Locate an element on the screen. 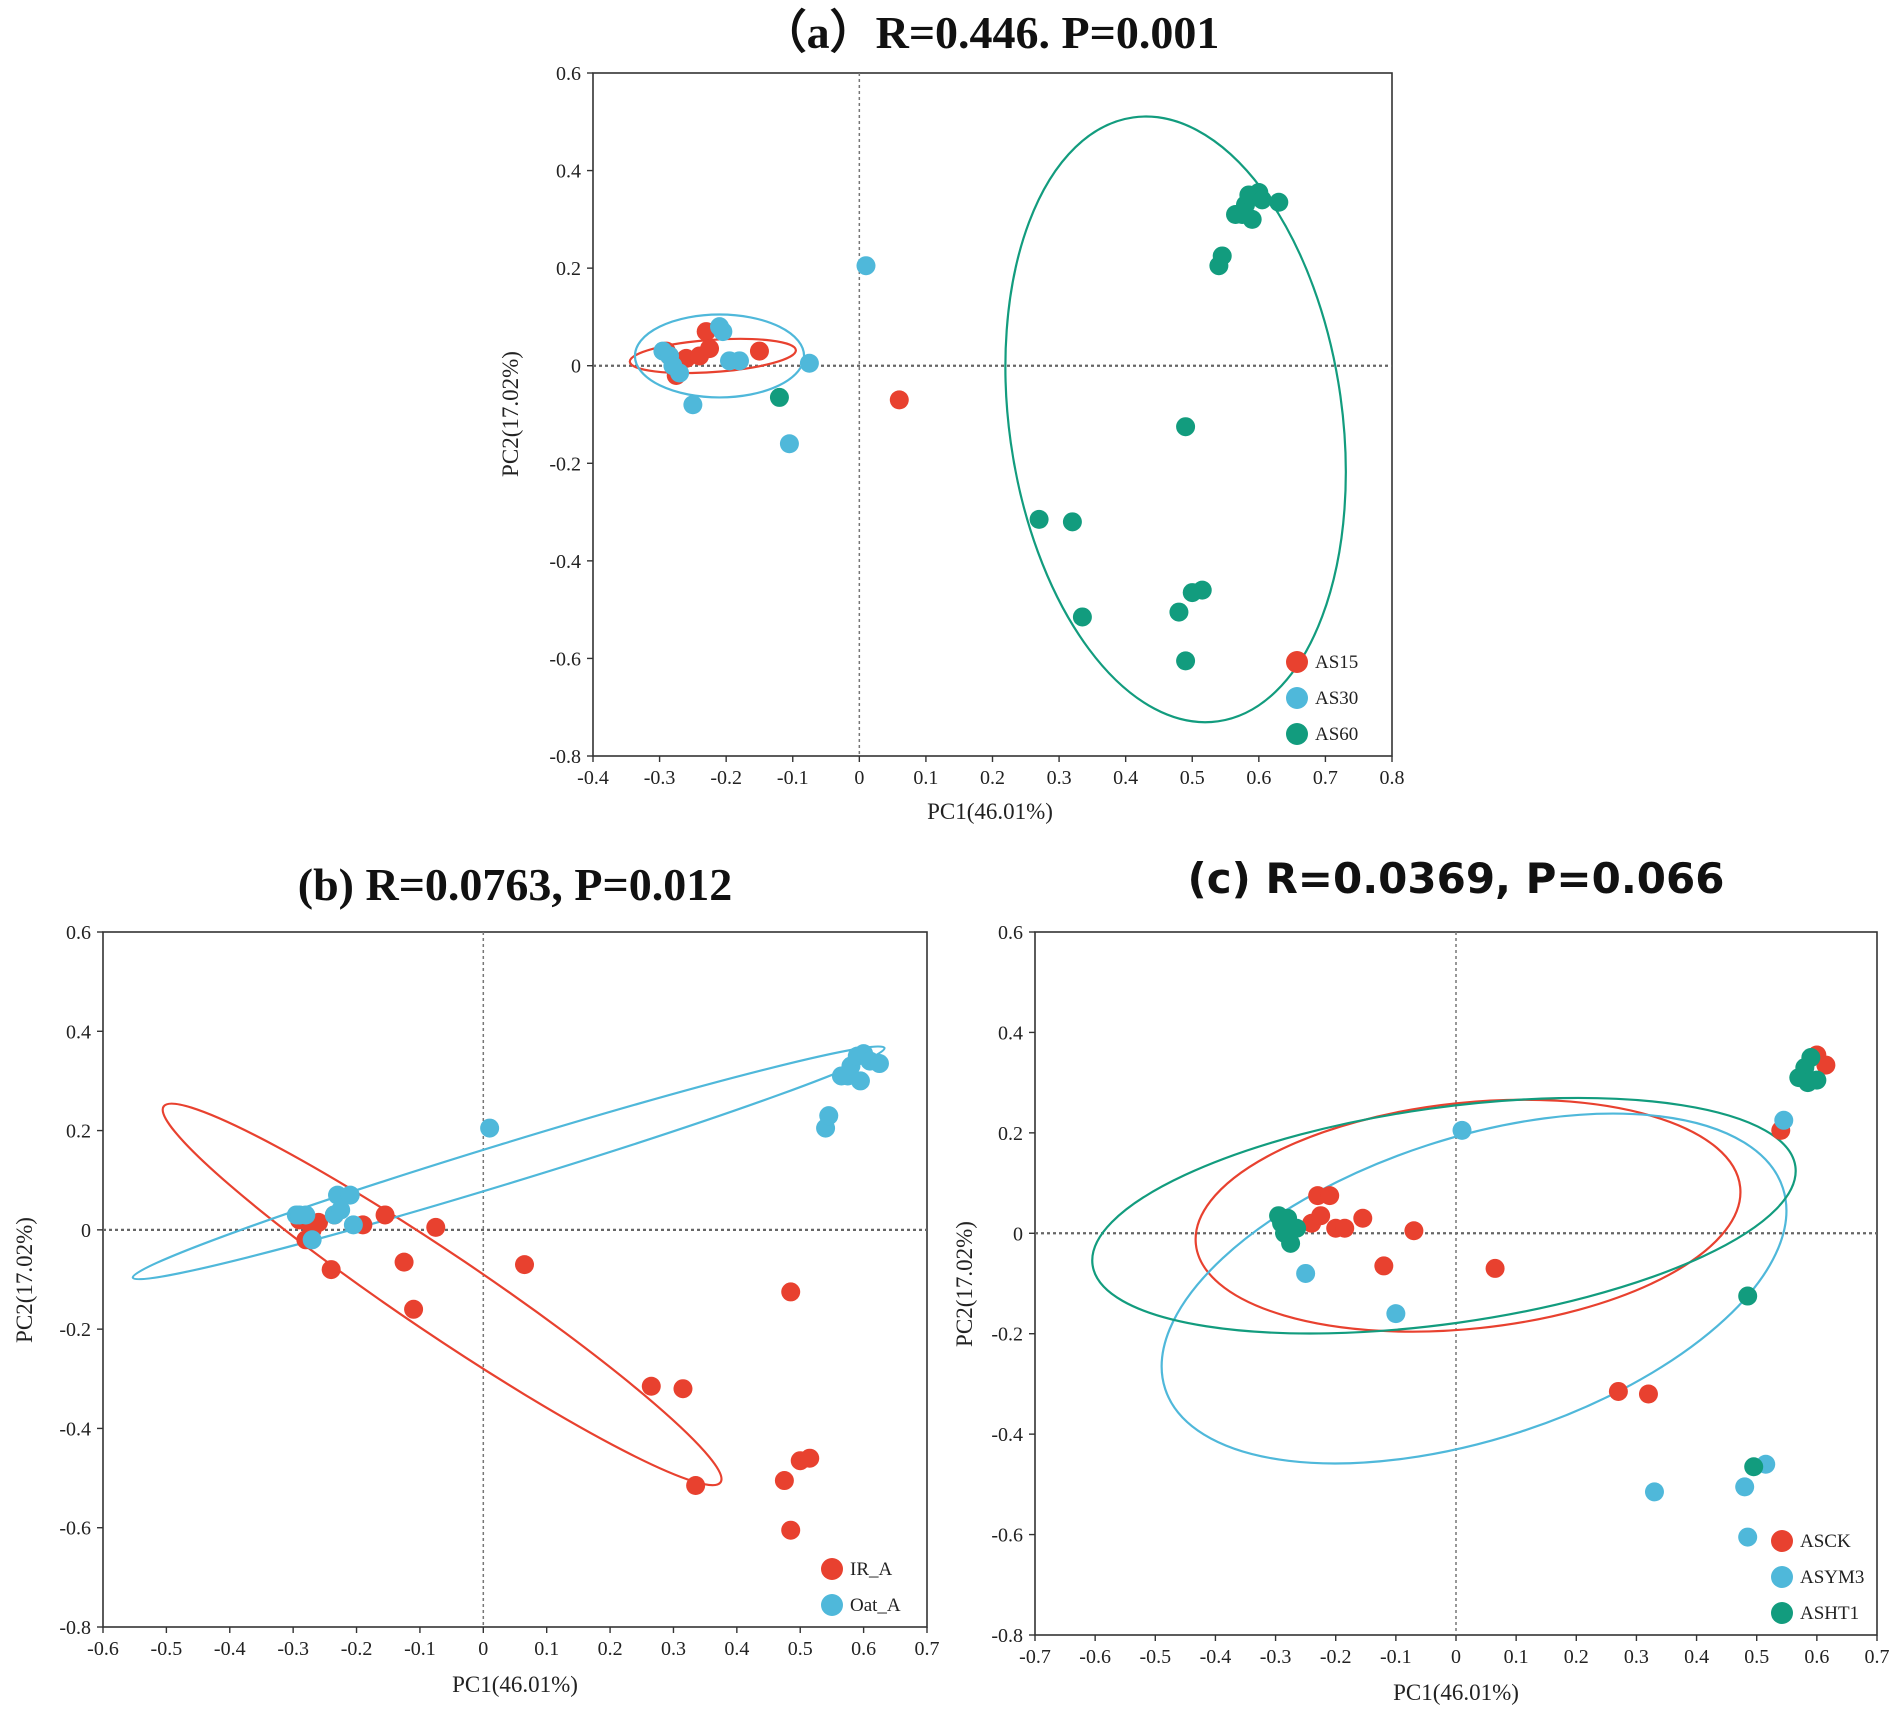  chart-title: (c) R=0.0369, P=0.066 is located at coordinates (1456, 878).